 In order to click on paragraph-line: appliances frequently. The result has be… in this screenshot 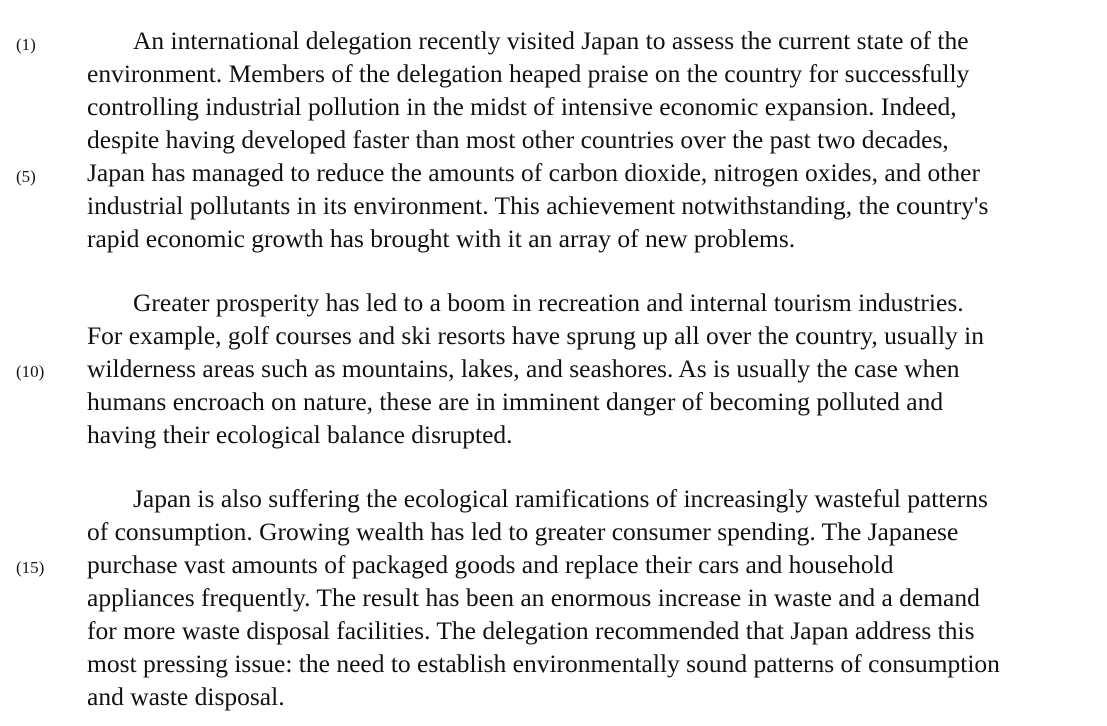, I will do `click(533, 597)`.